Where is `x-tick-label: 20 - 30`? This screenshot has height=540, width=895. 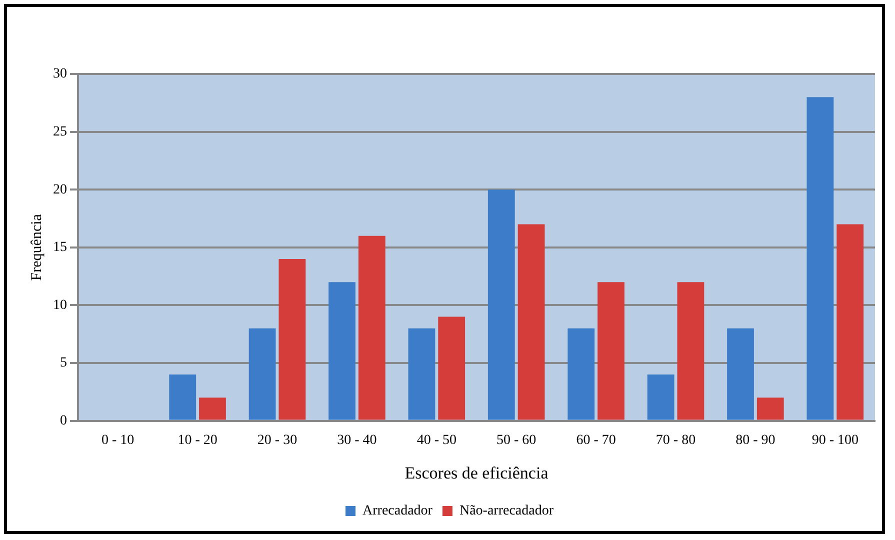 x-tick-label: 20 - 30 is located at coordinates (277, 440).